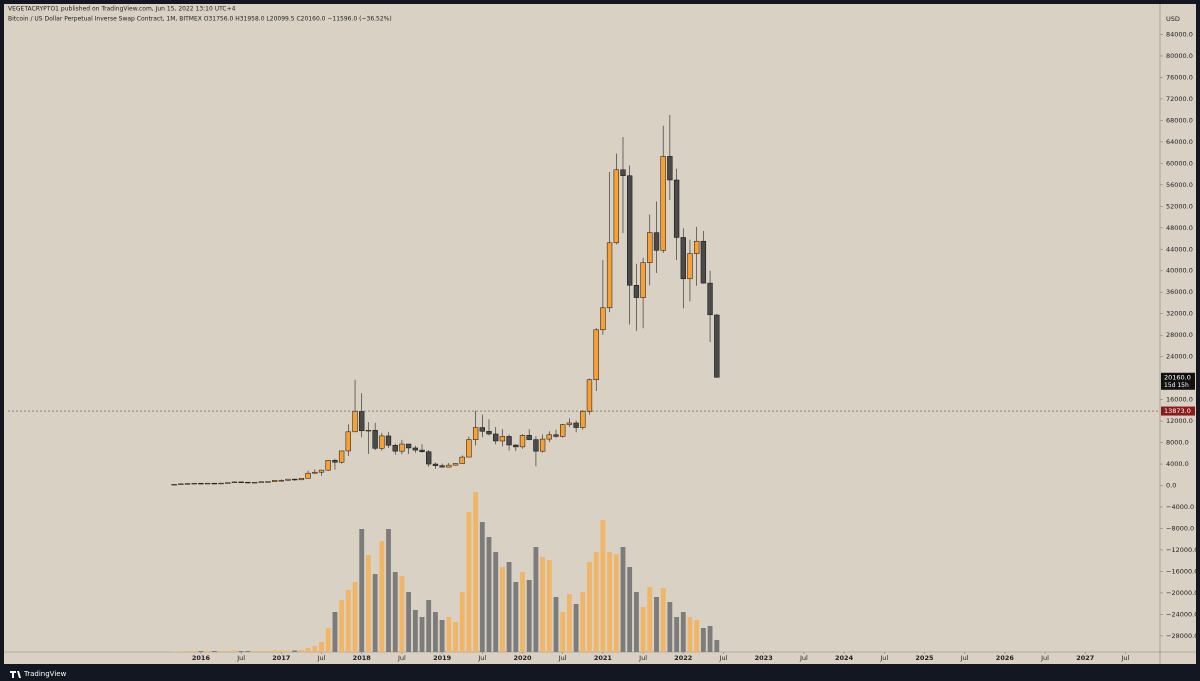 This screenshot has width=1200, height=681. What do you see at coordinates (1179, 421) in the screenshot?
I see `y-tick-label: 12000.0` at bounding box center [1179, 421].